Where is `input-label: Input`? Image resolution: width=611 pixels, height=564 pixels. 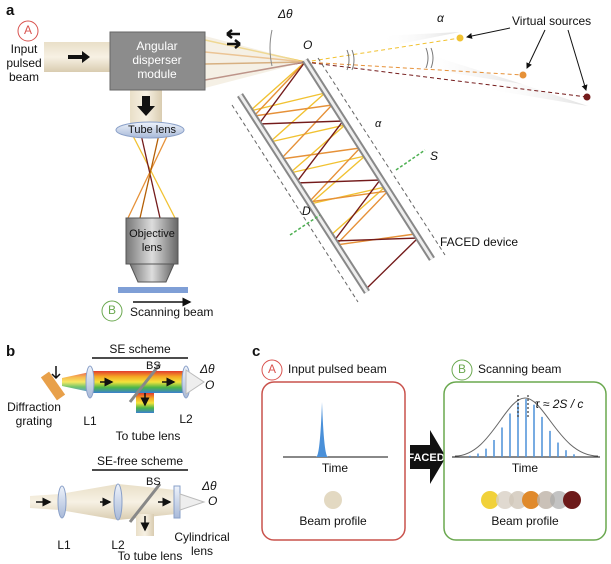
input-label: Input is located at coordinates (24, 49).